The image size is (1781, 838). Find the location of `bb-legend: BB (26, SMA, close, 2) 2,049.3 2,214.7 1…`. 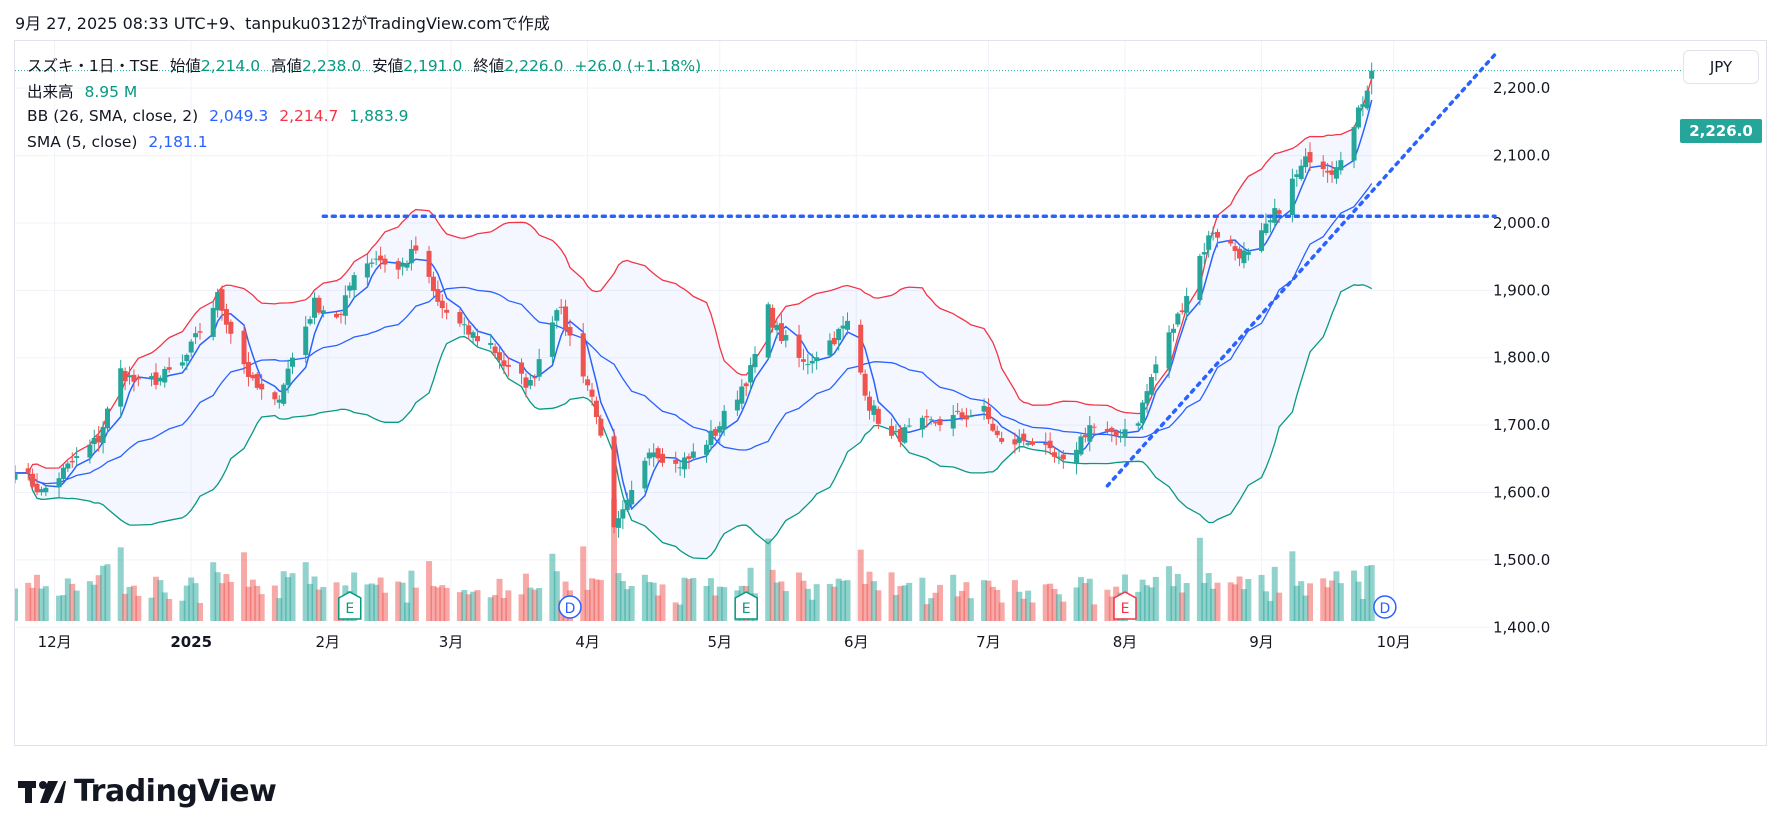

bb-legend: BB (26, SMA, close, 2) 2,049.3 2,214.7 1… is located at coordinates (221, 116).